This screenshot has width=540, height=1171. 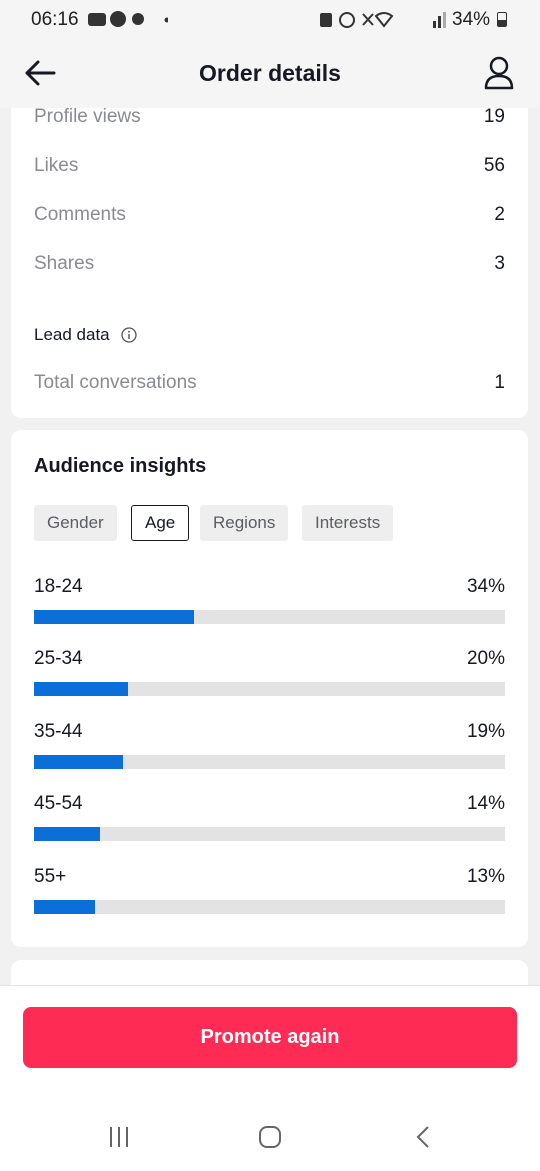 What do you see at coordinates (270, 20) in the screenshot?
I see `status-bar: 06:16 34%` at bounding box center [270, 20].